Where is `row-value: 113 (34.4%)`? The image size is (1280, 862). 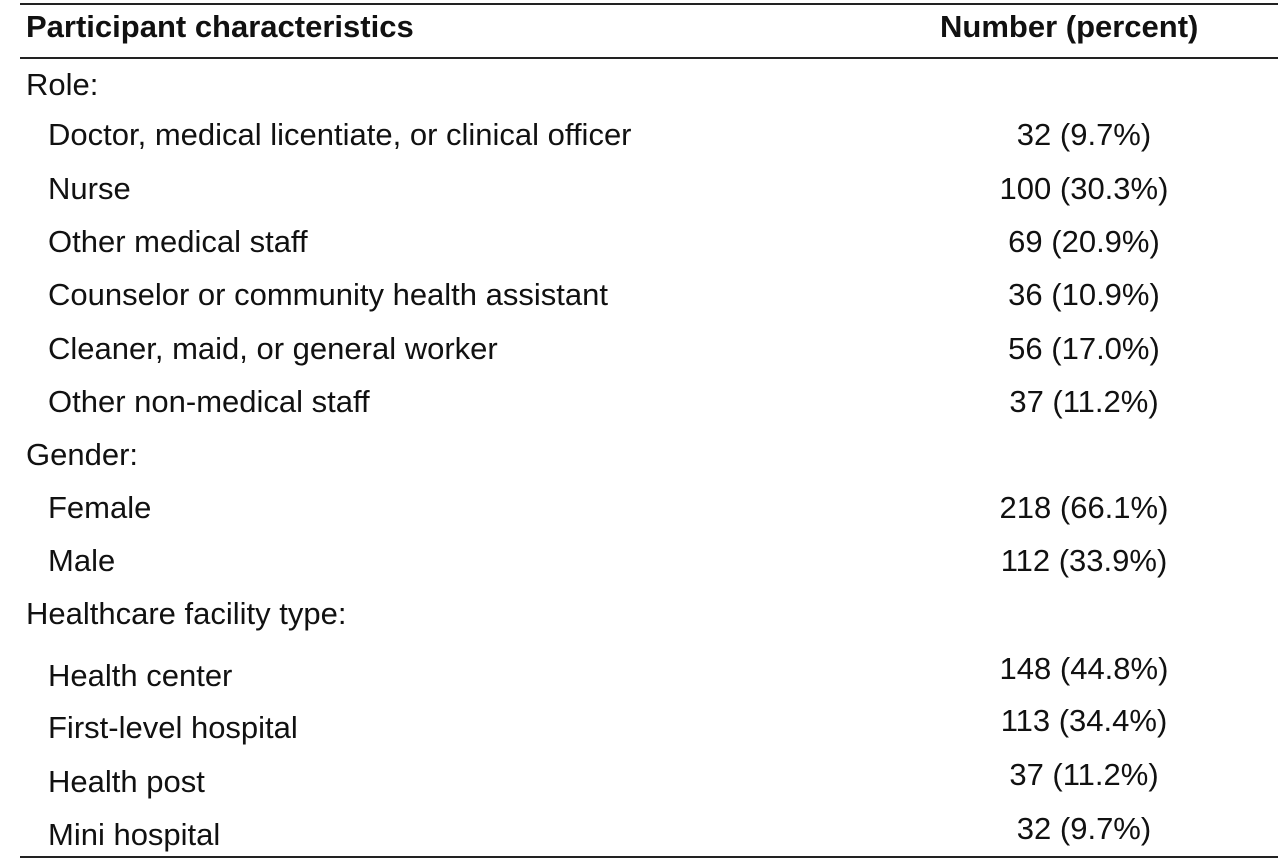 row-value: 113 (34.4%) is located at coordinates (1084, 720).